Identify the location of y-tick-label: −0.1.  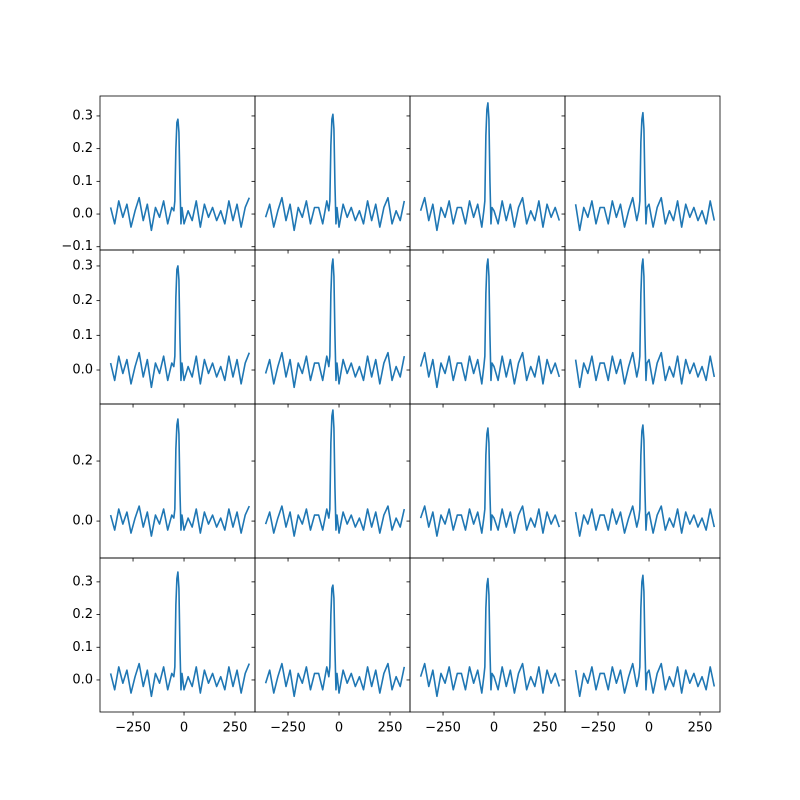
(77, 246).